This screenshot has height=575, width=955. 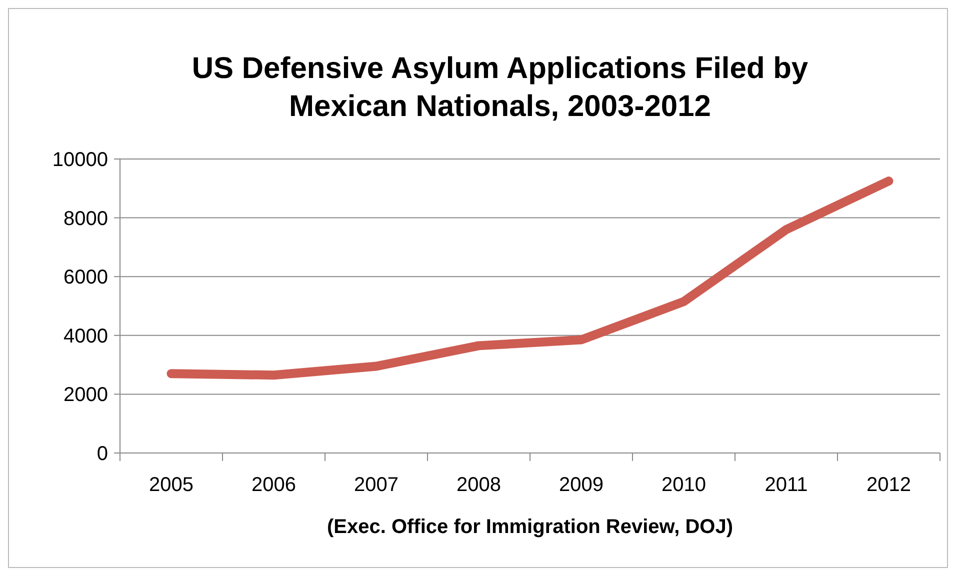 I want to click on y-tick-label: 8000, so click(x=86, y=219).